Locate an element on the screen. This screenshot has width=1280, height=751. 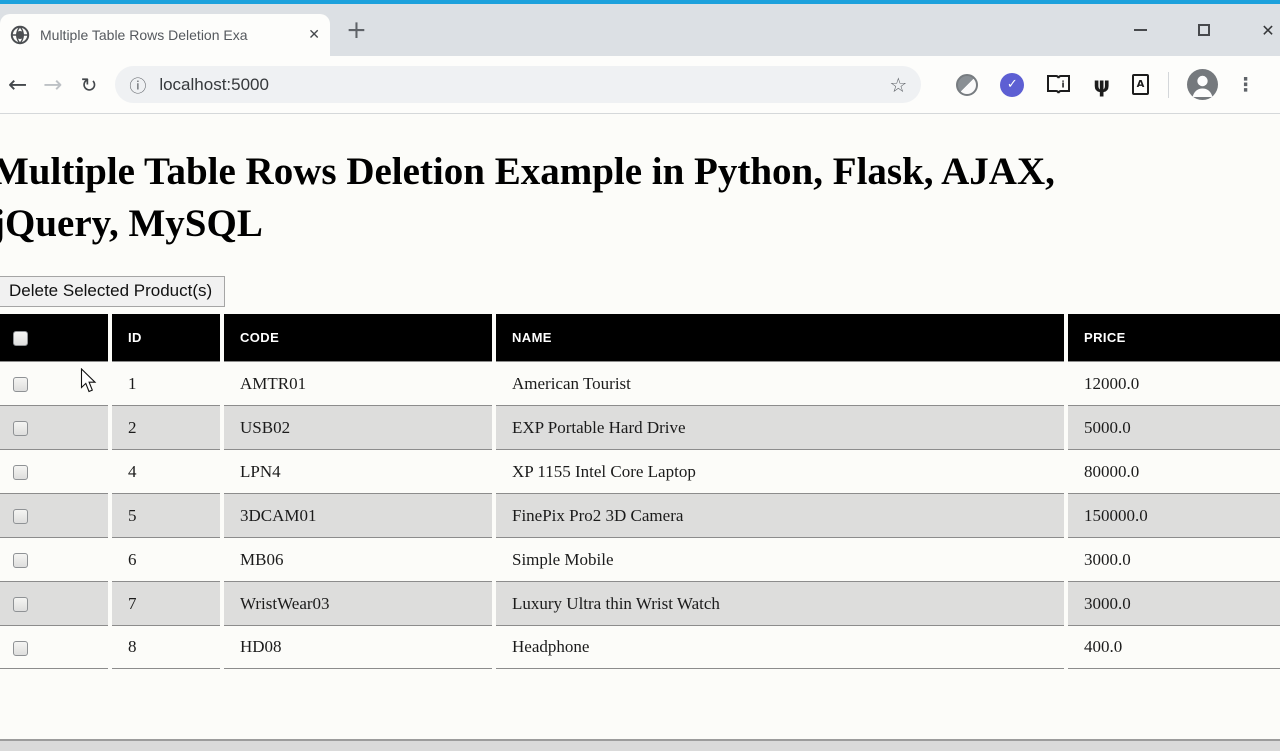
maximize-button is located at coordinates (1204, 30).